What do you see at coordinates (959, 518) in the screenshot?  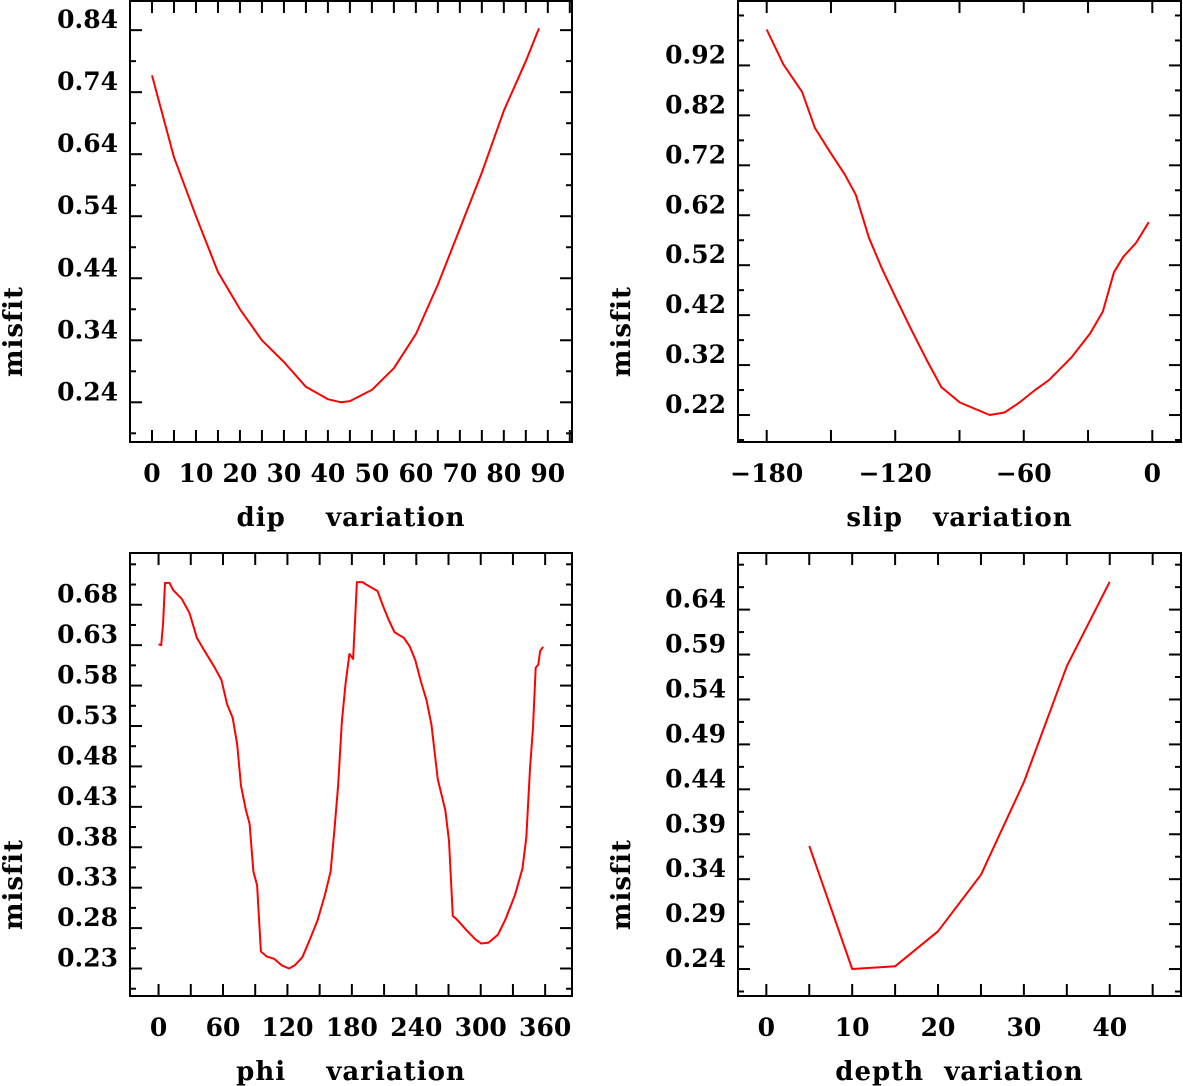 I see `x-axis-title: slip variation` at bounding box center [959, 518].